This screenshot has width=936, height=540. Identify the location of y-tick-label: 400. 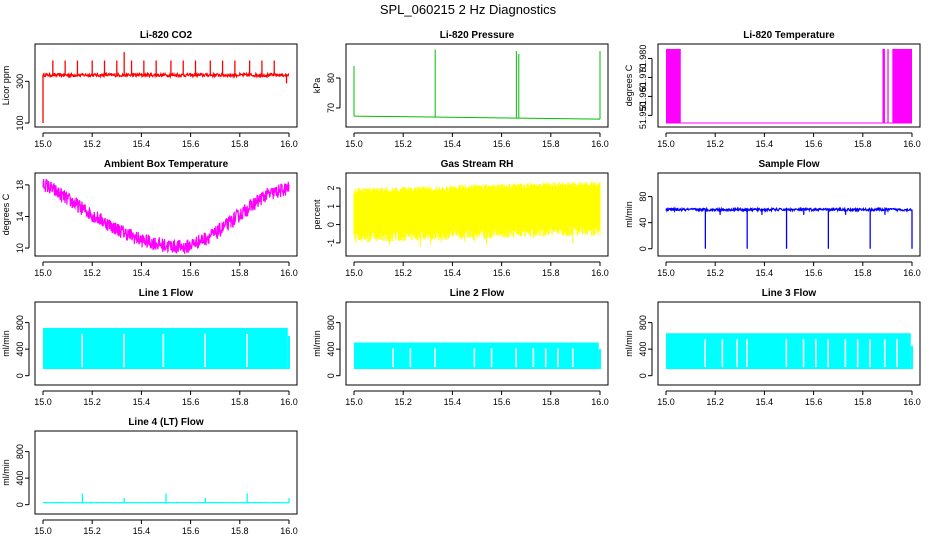
(643, 349).